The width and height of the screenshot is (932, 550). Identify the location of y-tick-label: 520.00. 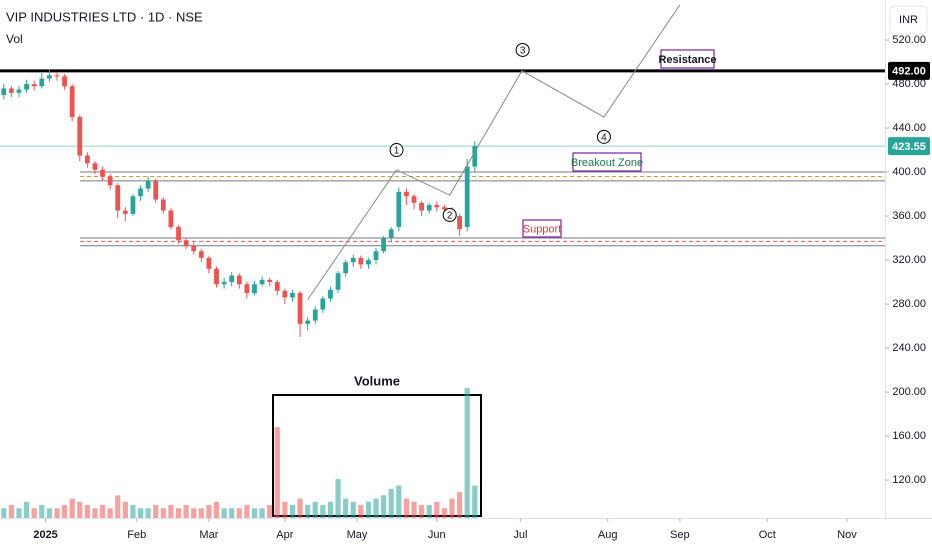
(909, 40).